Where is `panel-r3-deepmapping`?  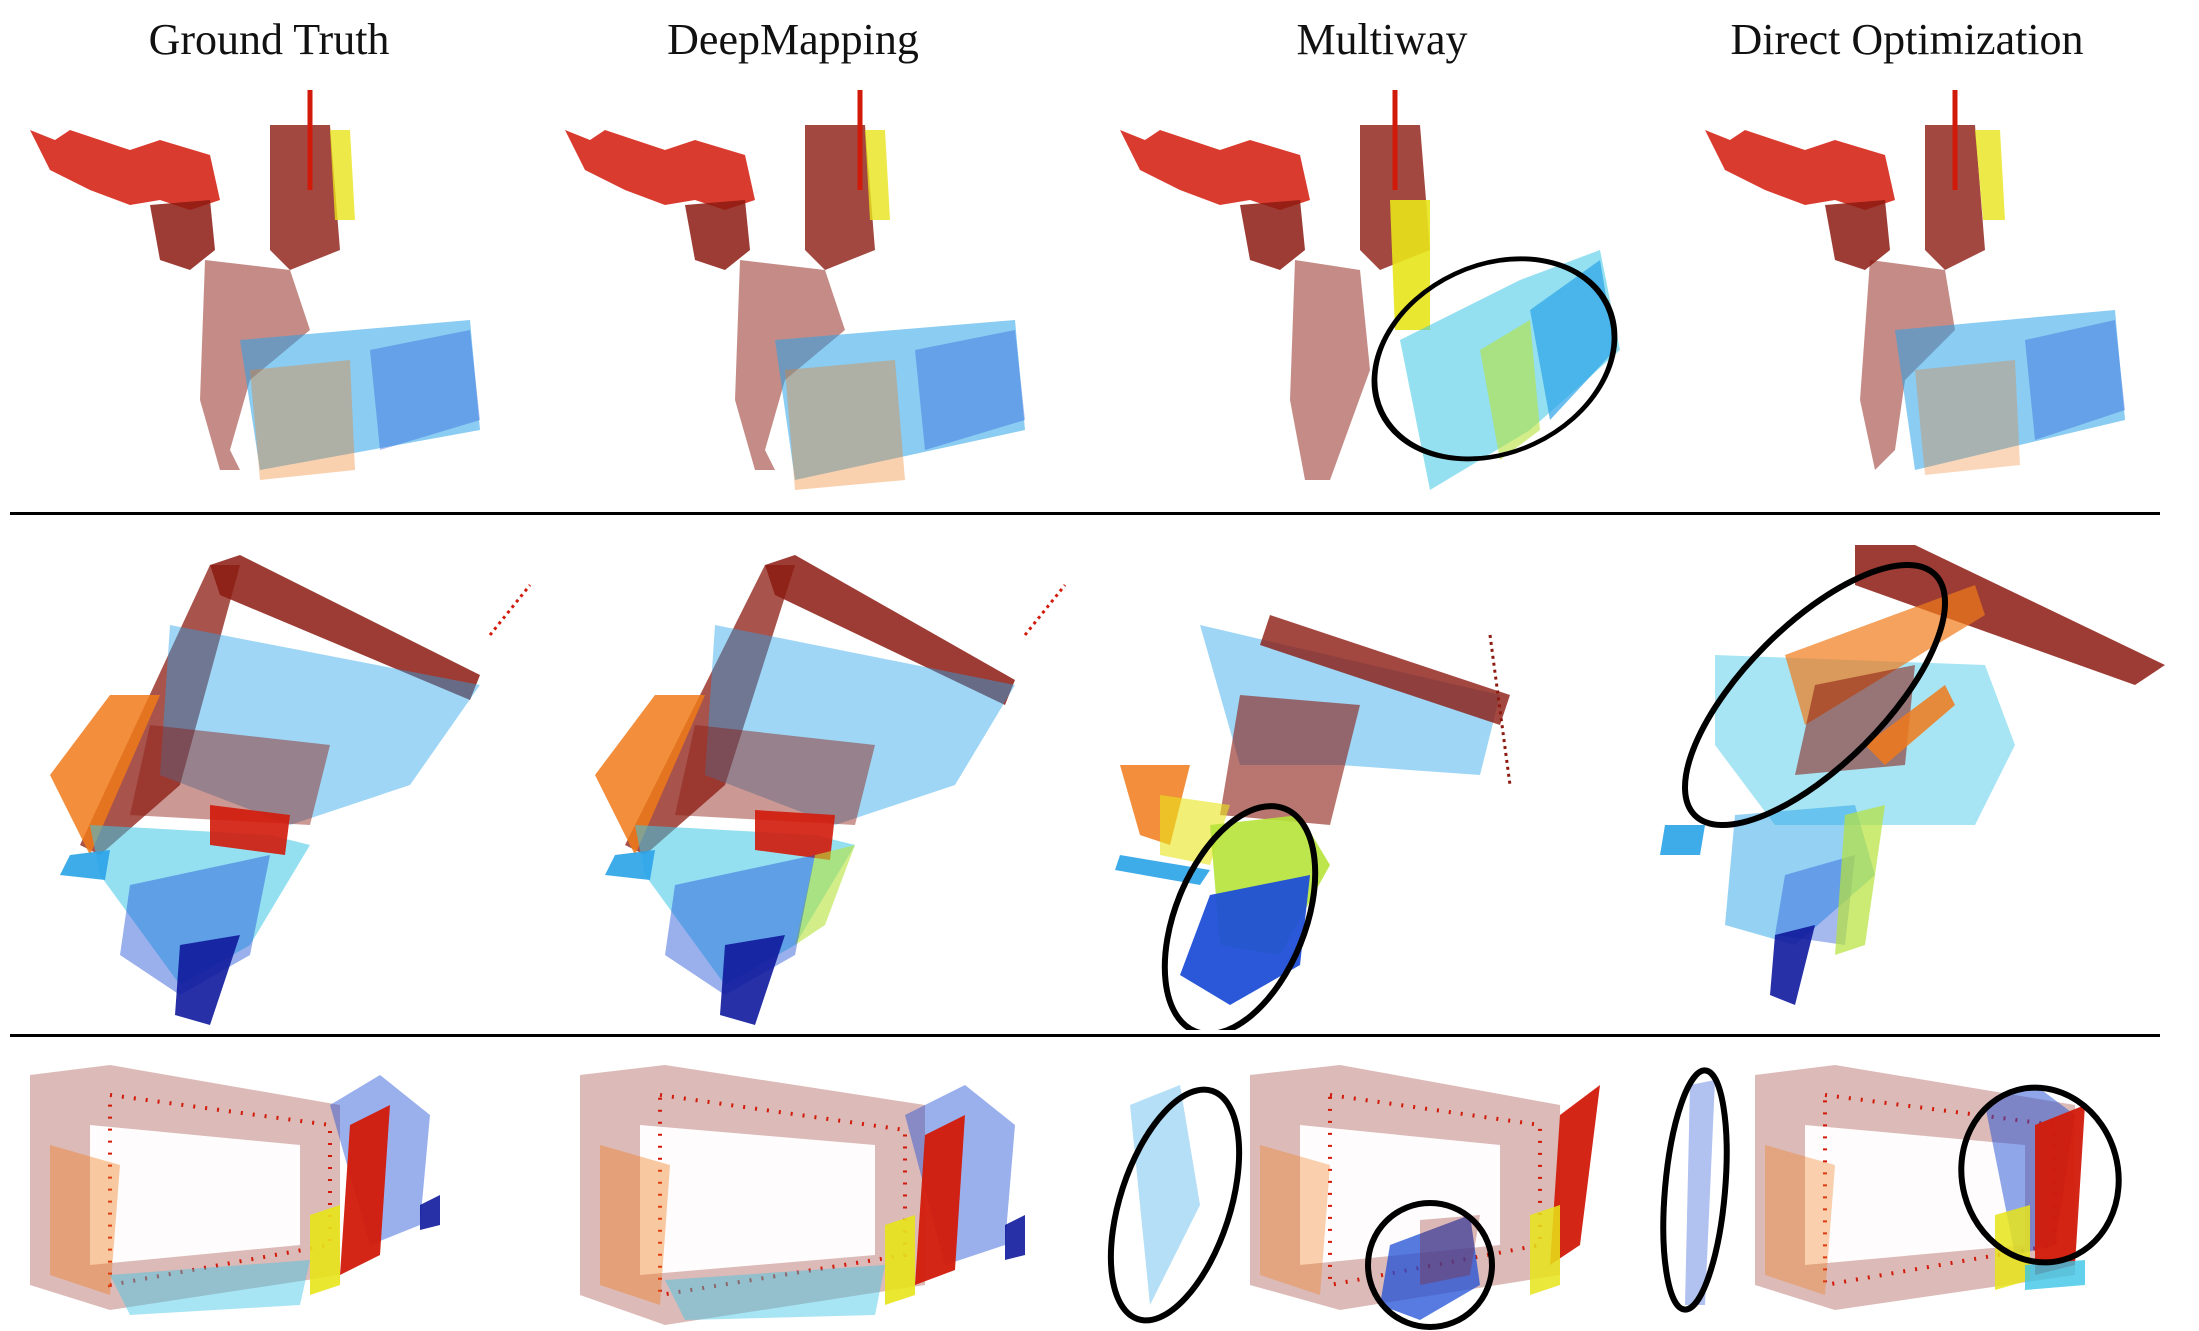 panel-r3-deepmapping is located at coordinates (810, 1187).